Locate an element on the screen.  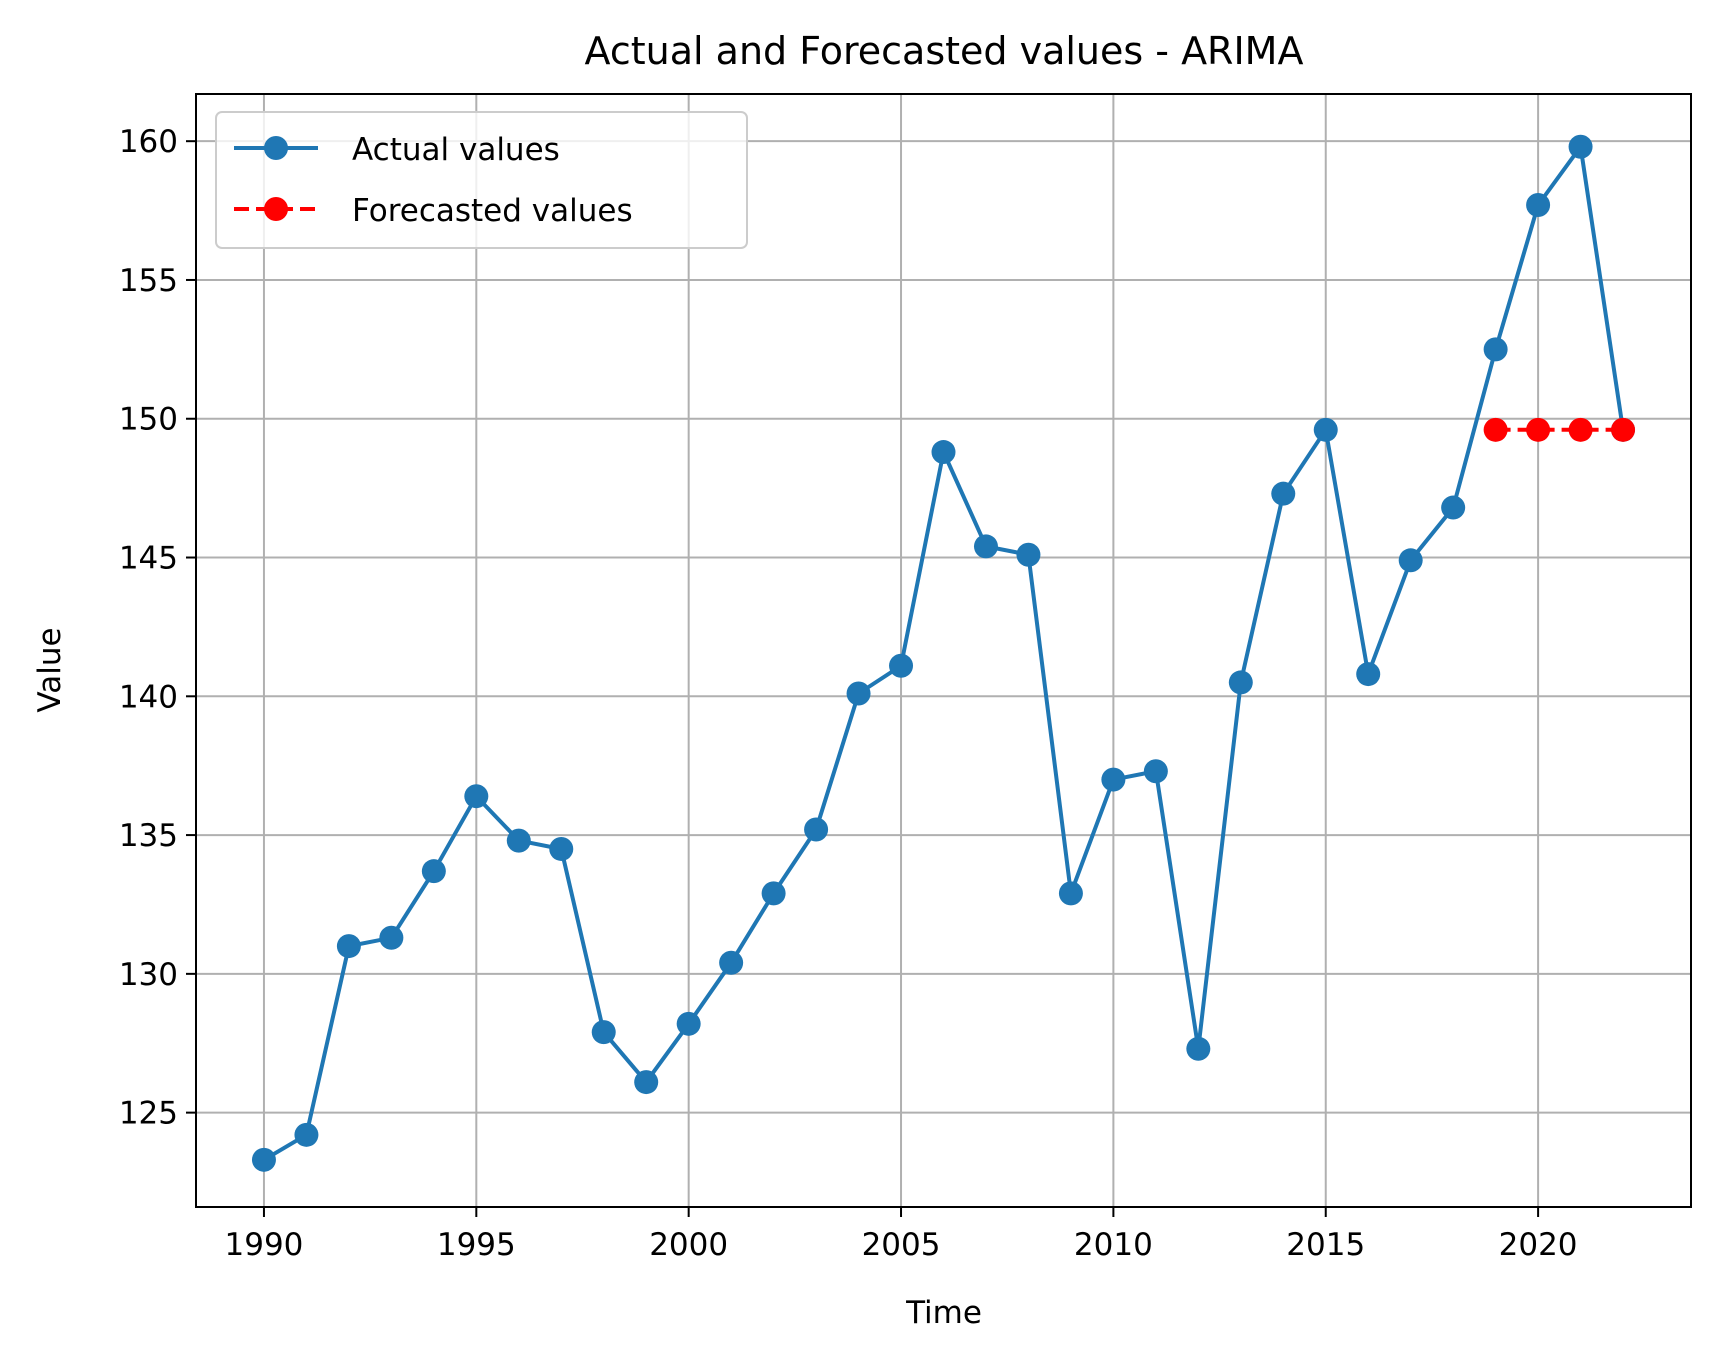
y-tick-label: 125 is located at coordinates (148, 1114).